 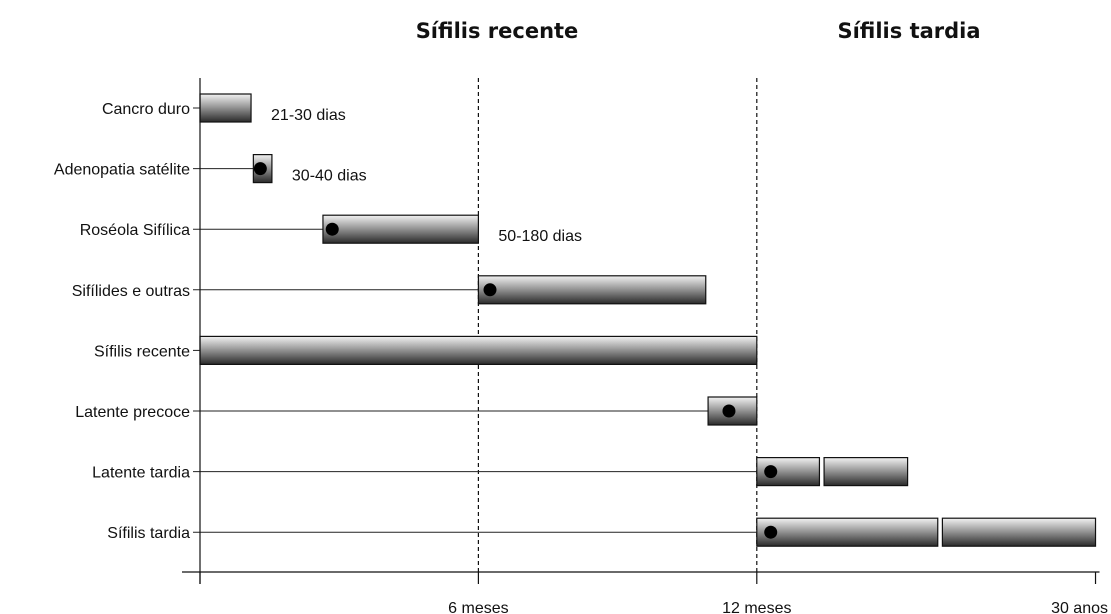 What do you see at coordinates (756, 607) in the screenshot?
I see `axis-tick-label: 12 meses` at bounding box center [756, 607].